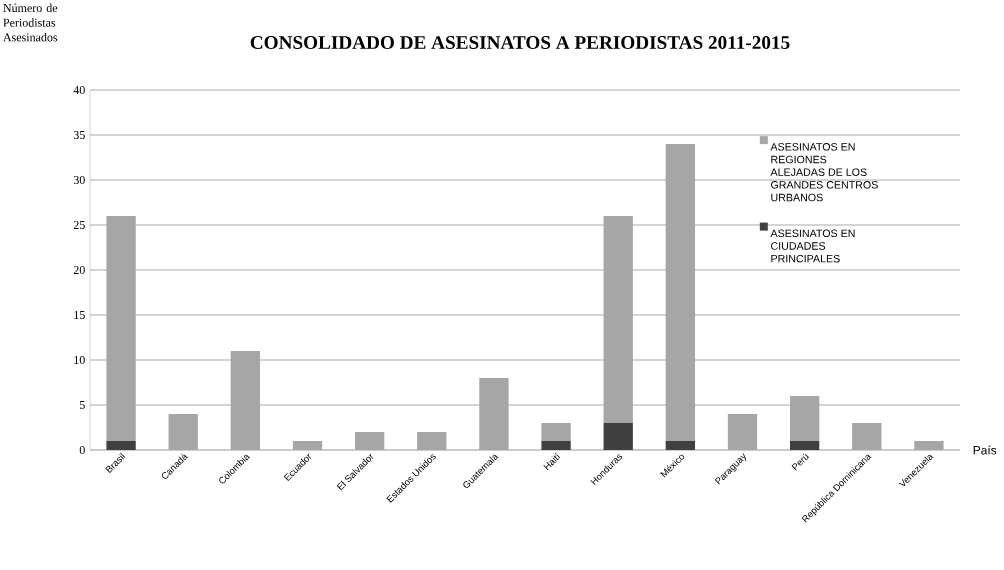 The image size is (1004, 570). Describe the element at coordinates (79, 90) in the screenshot. I see `y-tick-label: 40` at that location.